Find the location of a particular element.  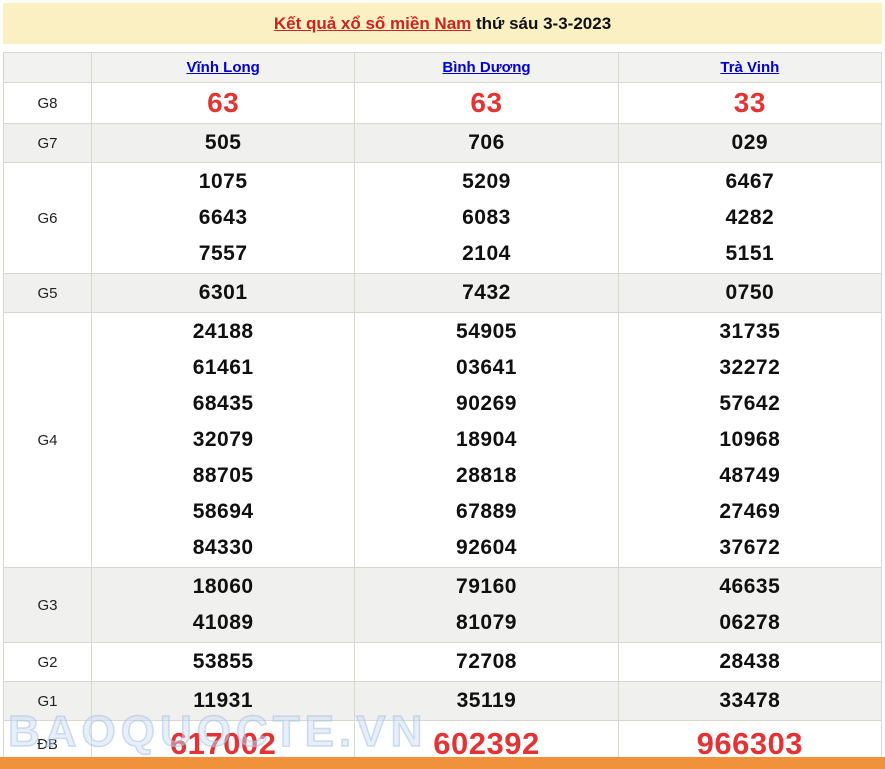

prize-number: 505 is located at coordinates (223, 142).